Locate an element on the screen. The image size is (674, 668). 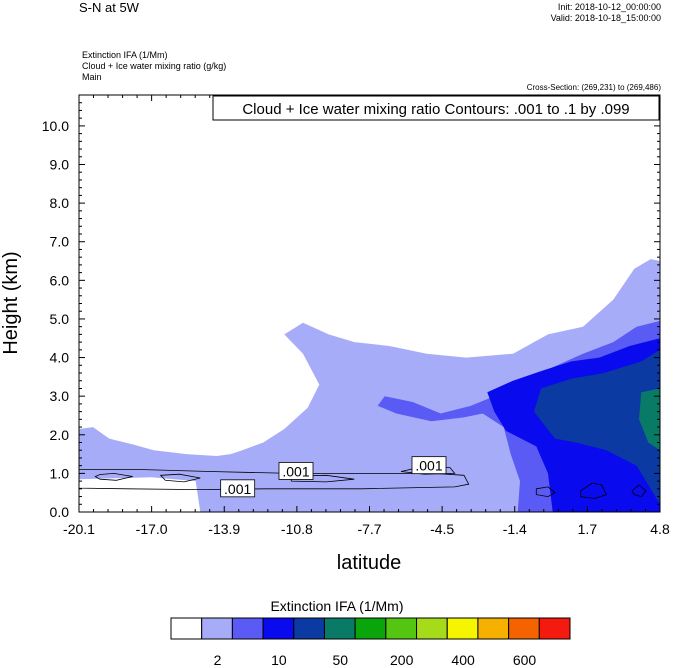
cross-section-label: Cross-Section: (269,231) to (269,486) is located at coordinates (593, 87).